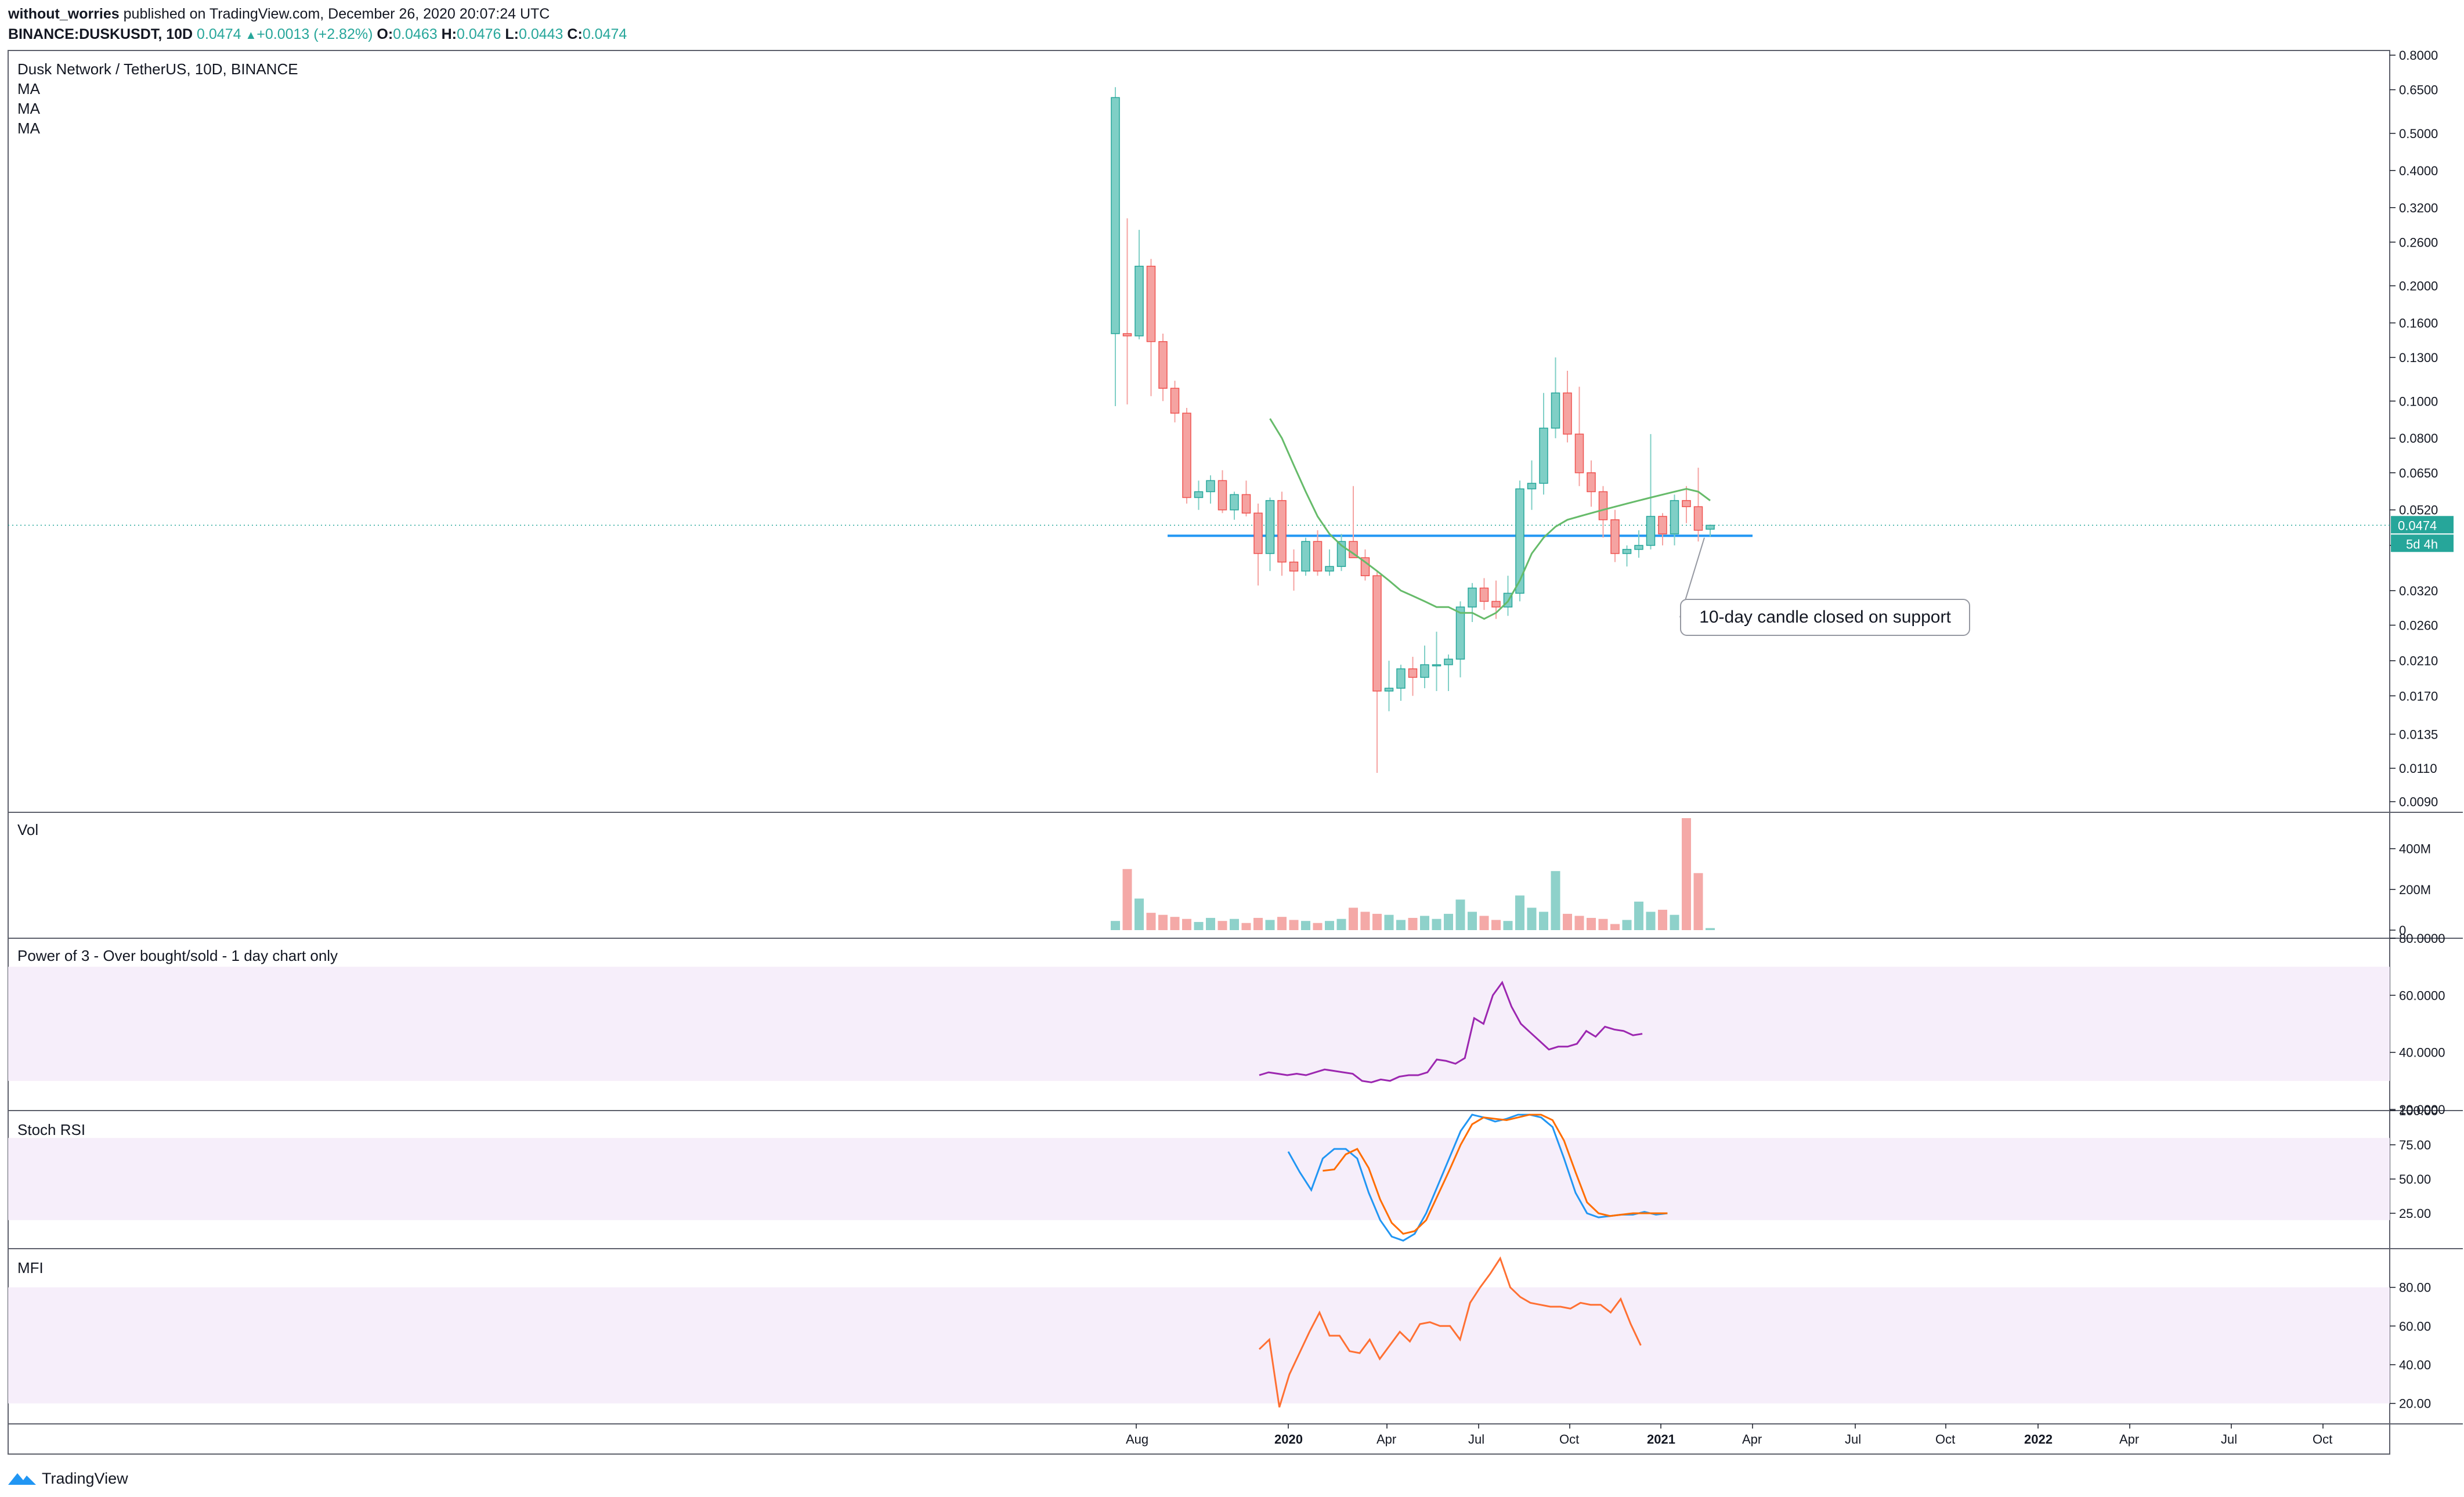 Image resolution: width=2464 pixels, height=1497 pixels. Describe the element at coordinates (2418, 242) in the screenshot. I see `price-tick-label: 0.2600` at that location.